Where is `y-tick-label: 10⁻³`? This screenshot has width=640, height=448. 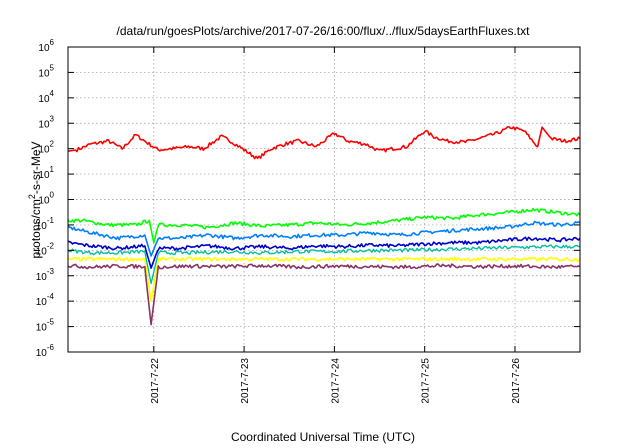 y-tick-label: 10⁻³ is located at coordinates (45, 275).